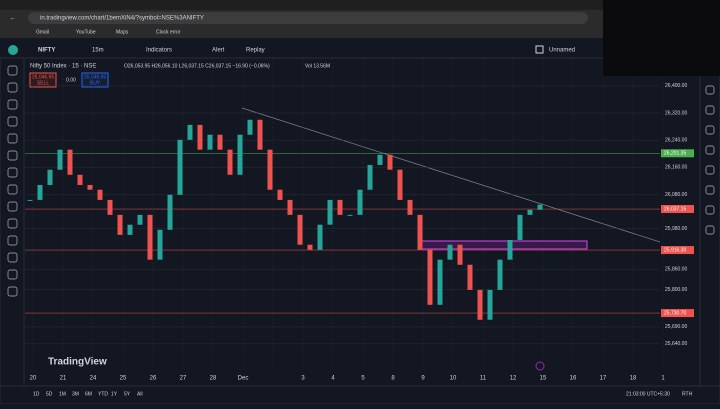 This screenshot has width=720, height=409. Describe the element at coordinates (675, 250) in the screenshot. I see `price-tag-label: 25,916.30` at that location.